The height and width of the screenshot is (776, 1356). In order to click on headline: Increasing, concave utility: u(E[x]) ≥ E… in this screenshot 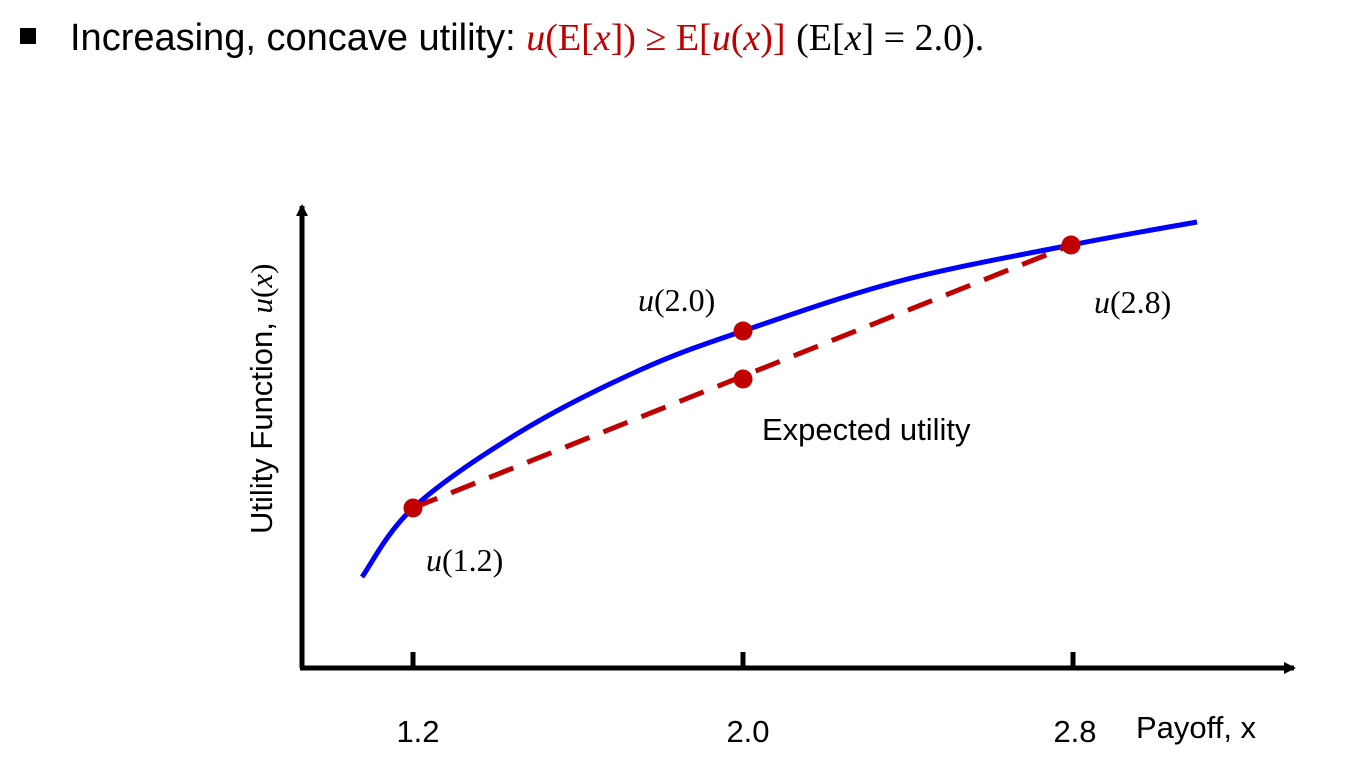, I will do `click(502, 38)`.